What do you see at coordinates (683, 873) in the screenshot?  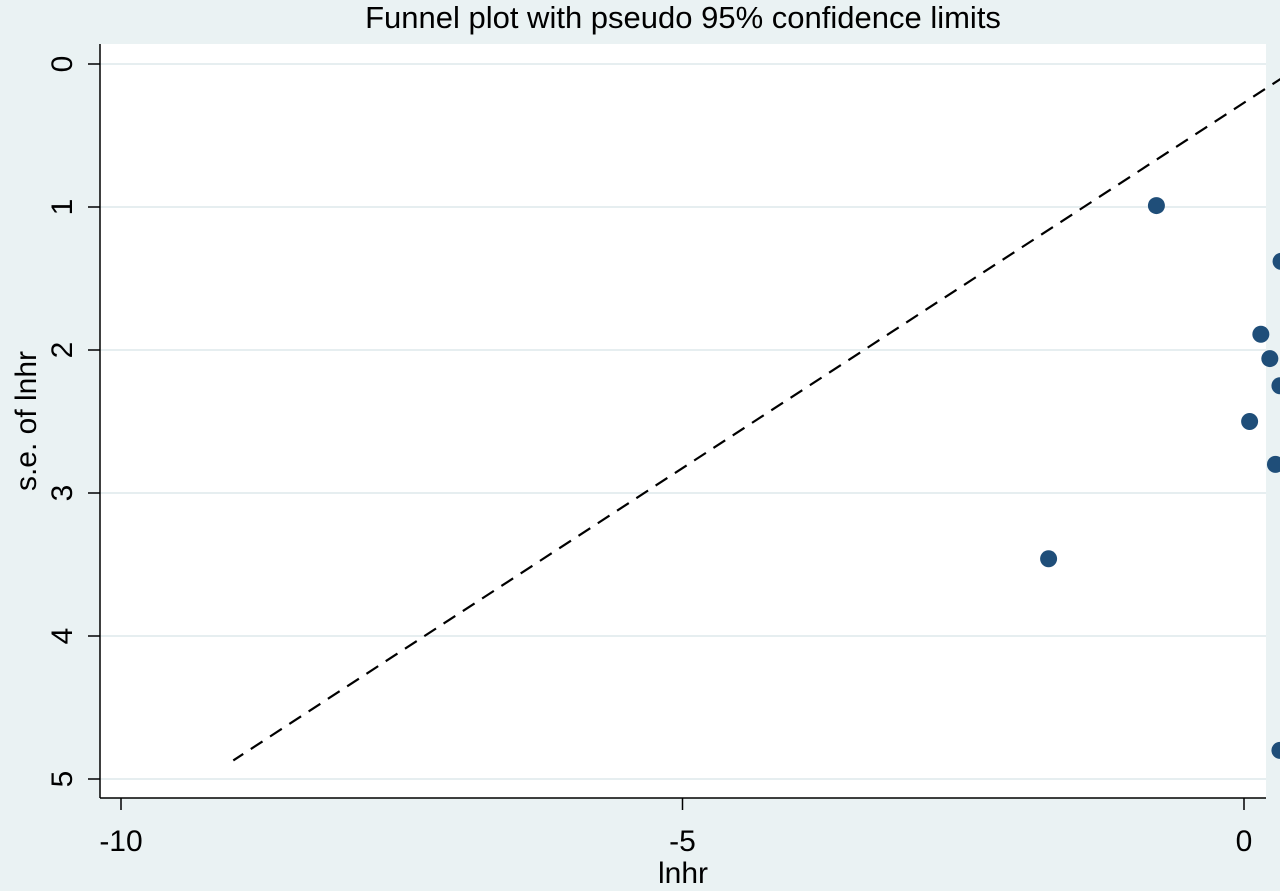 I see `x-axis-label: lnhr` at bounding box center [683, 873].